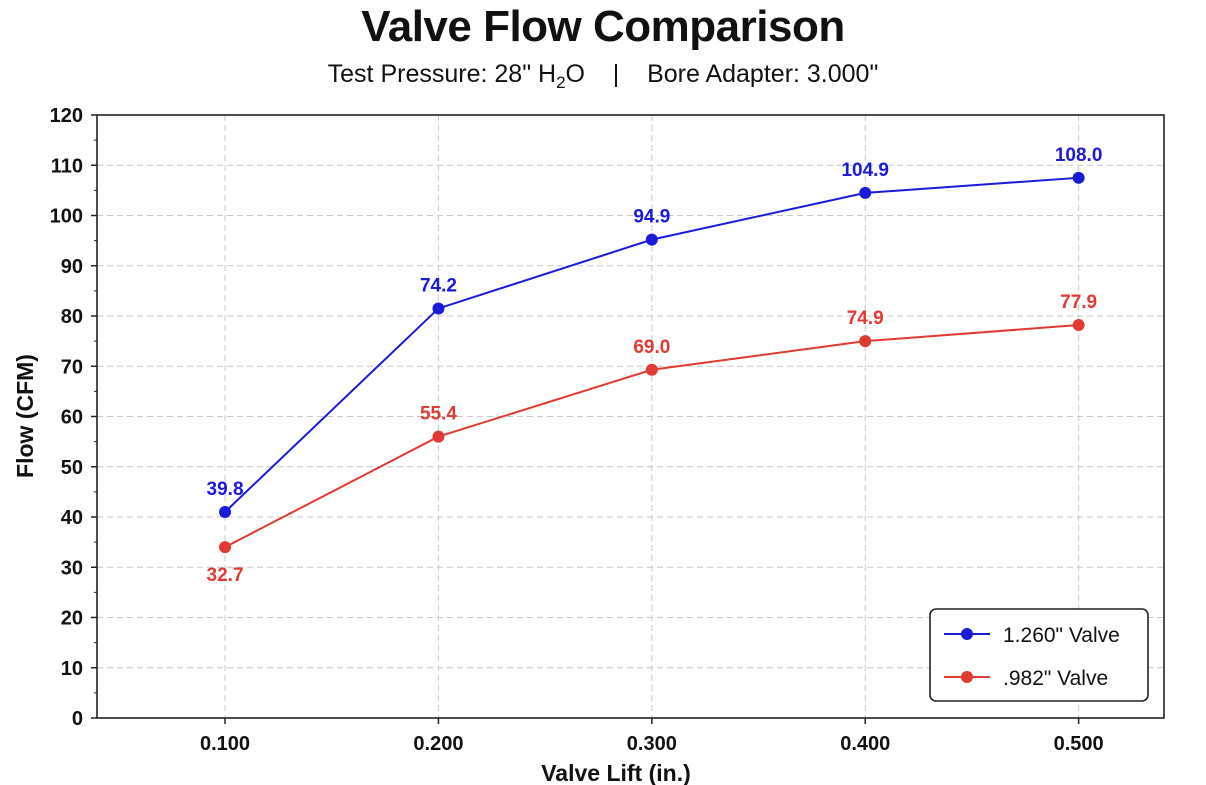 The width and height of the screenshot is (1206, 785). I want to click on y-tick-label: 20, so click(72, 619).